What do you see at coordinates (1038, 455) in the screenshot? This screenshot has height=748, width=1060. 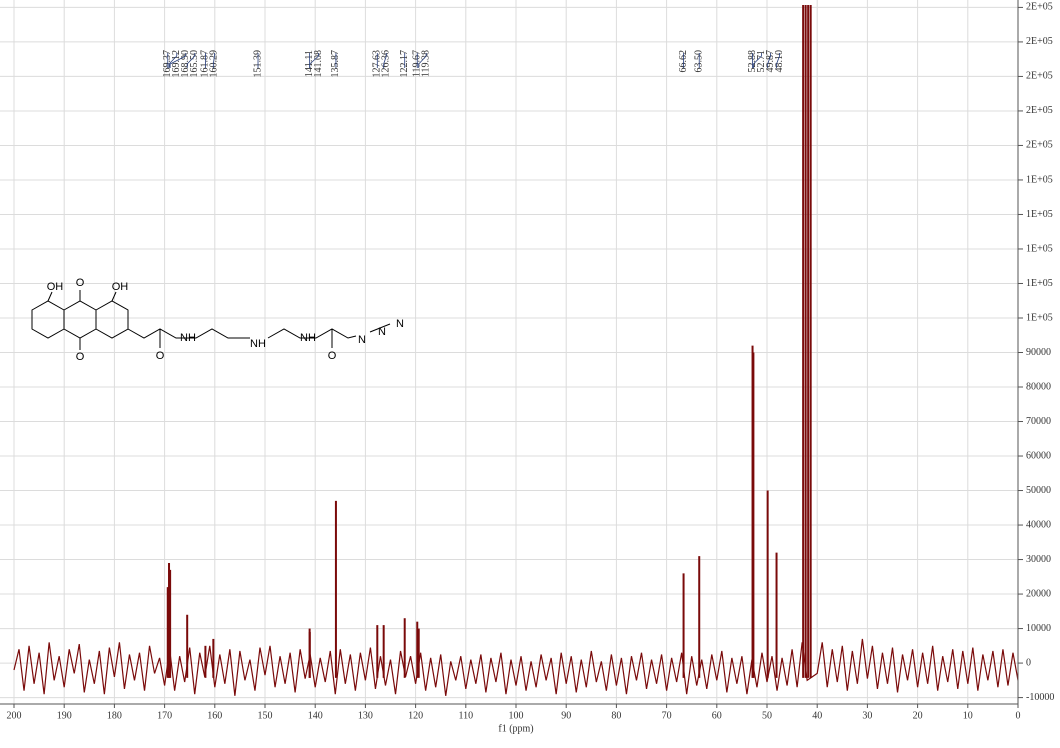 I see `y-tick-label: 60000` at bounding box center [1038, 455].